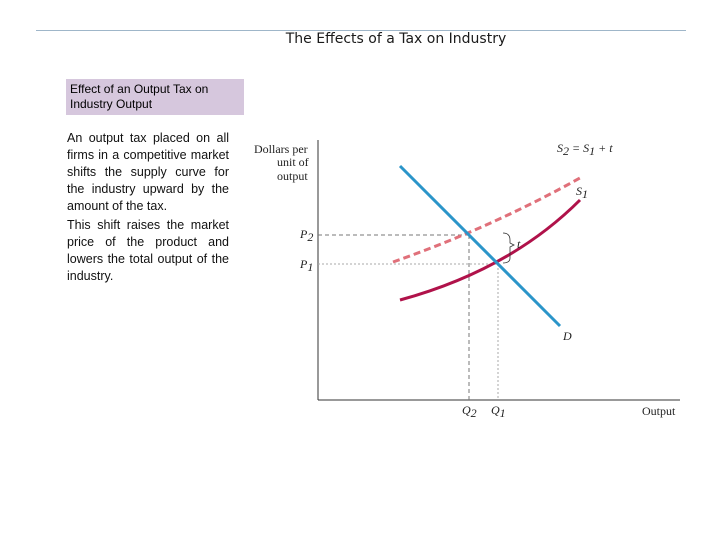  I want to click on y-axis-label-line-3: output, so click(292, 176).